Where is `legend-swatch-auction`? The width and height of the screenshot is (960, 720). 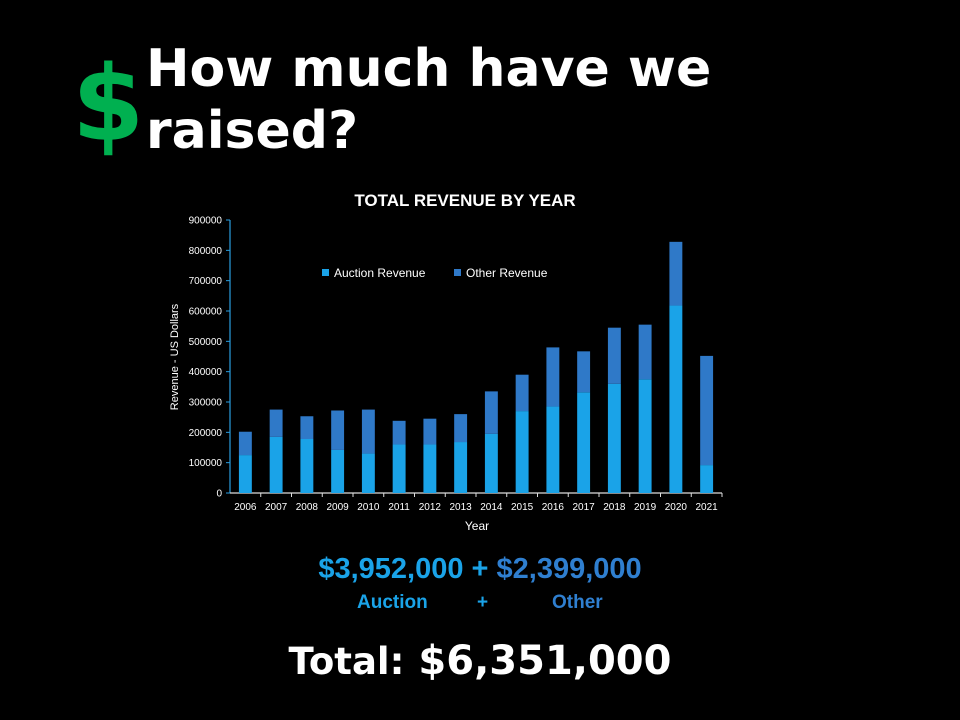
legend-swatch-auction is located at coordinates (325, 272).